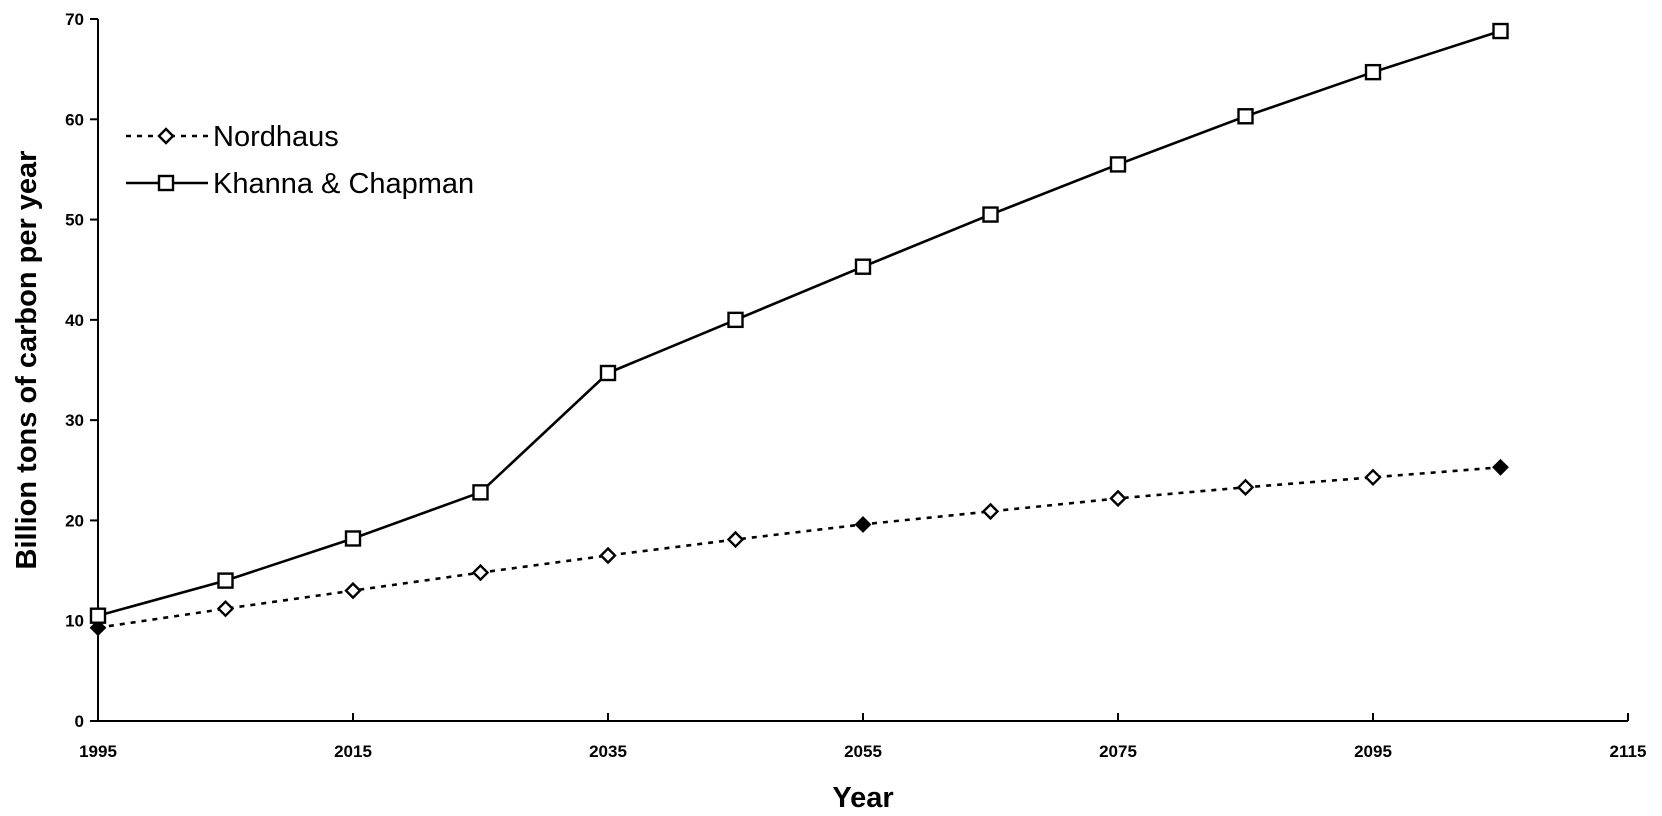 The height and width of the screenshot is (816, 1662). I want to click on legend: Nordhaus Khanna & Chapman, so click(300, 160).